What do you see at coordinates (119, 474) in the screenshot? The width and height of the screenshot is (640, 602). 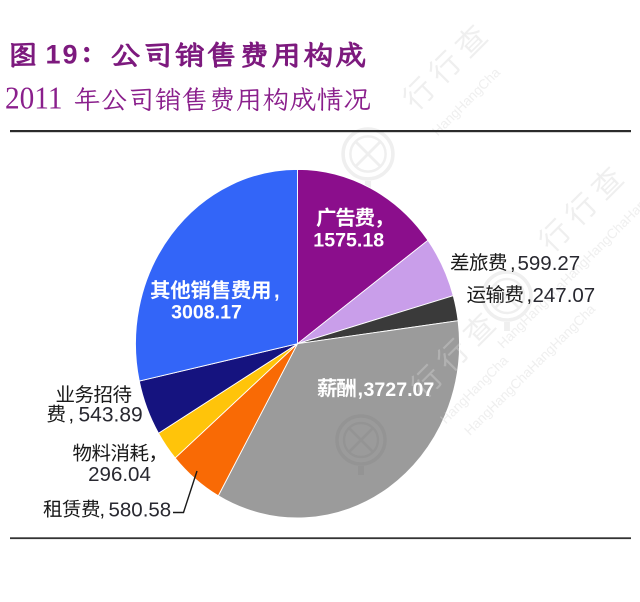 I see `svg-text: 296.04` at bounding box center [119, 474].